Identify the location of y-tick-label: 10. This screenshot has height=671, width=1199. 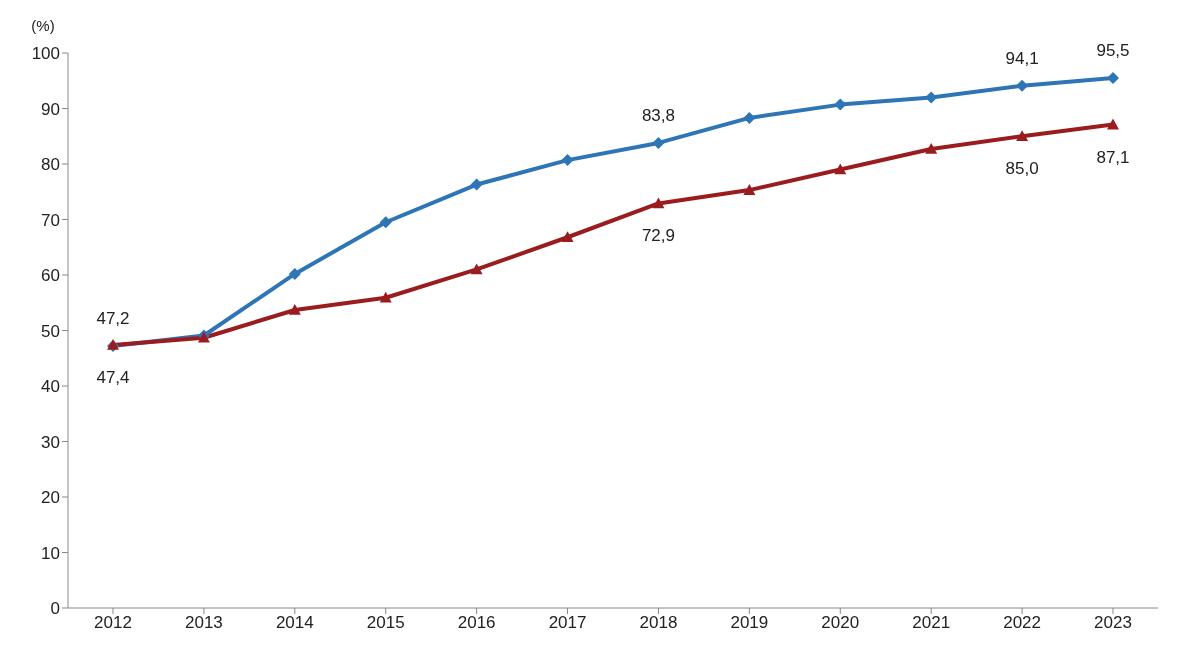
(50, 553).